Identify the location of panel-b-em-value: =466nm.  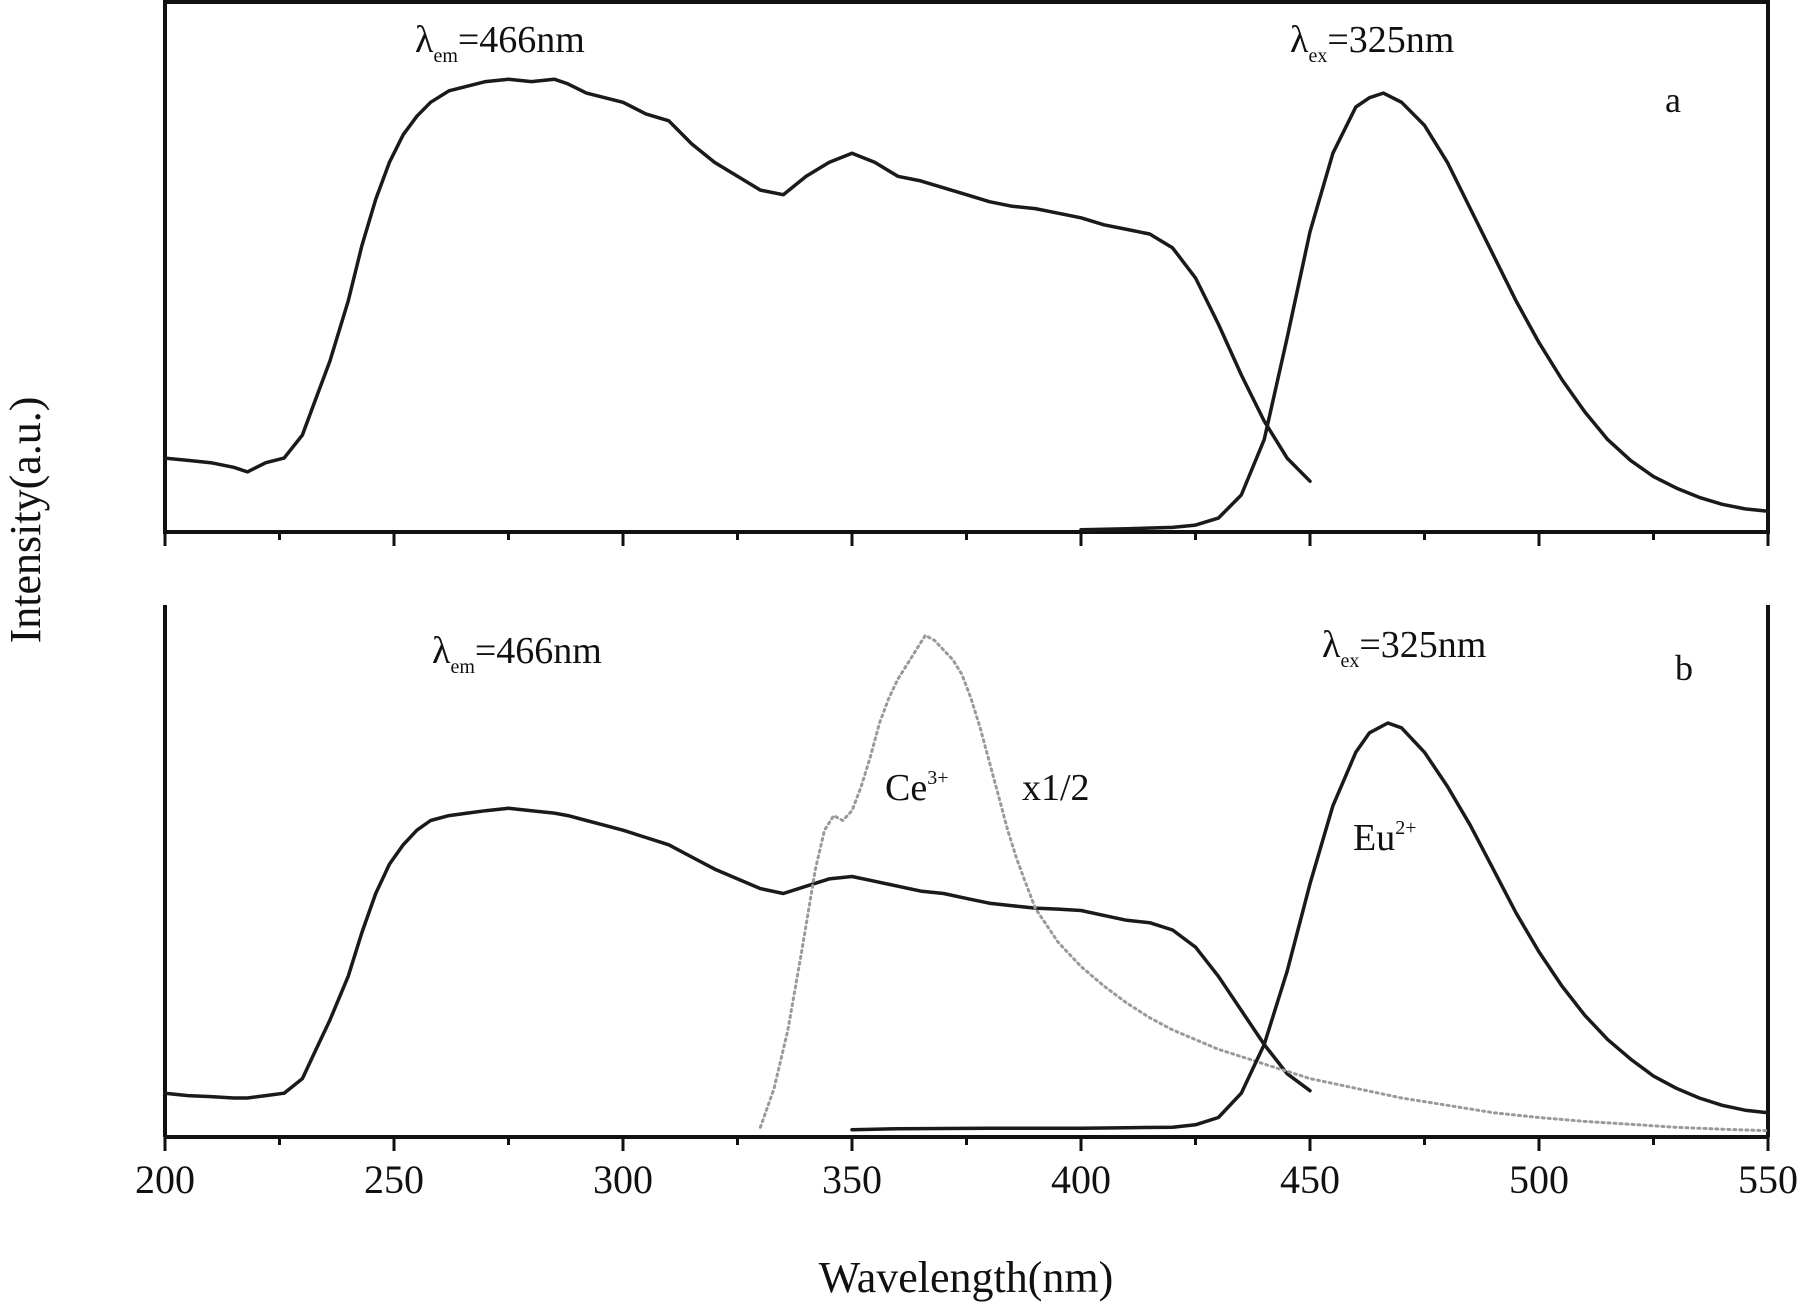
(538, 651).